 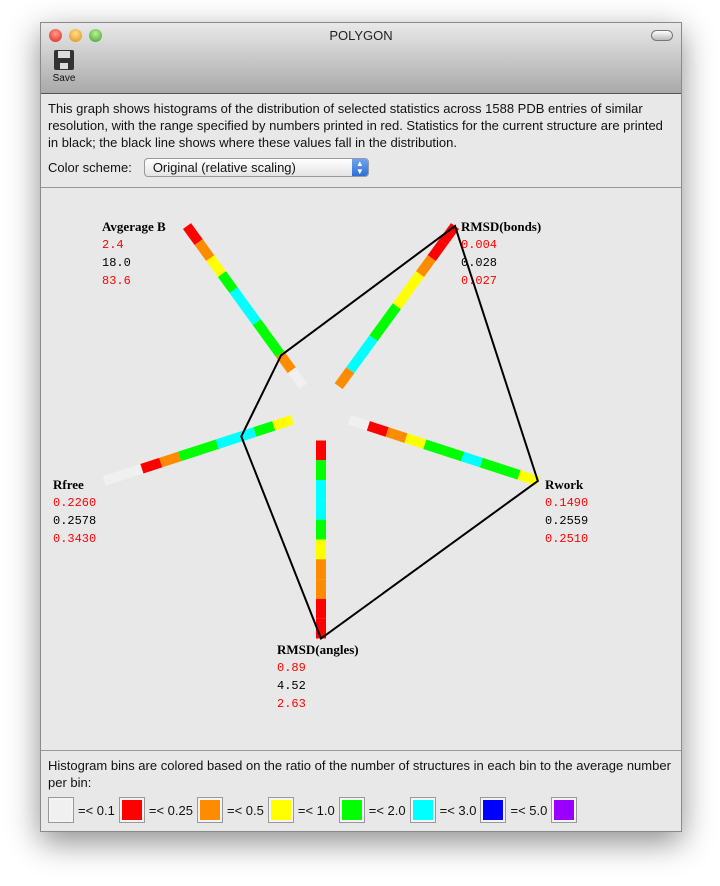 What do you see at coordinates (95, 35) in the screenshot?
I see `zoom-button` at bounding box center [95, 35].